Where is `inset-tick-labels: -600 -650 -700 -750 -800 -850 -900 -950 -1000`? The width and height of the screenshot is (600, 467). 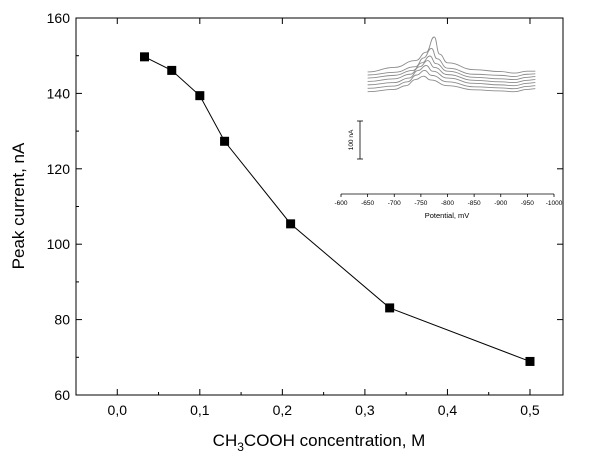 inset-tick-labels: -600 -650 -700 -750 -800 -850 -900 -950 -1000 is located at coordinates (448, 203).